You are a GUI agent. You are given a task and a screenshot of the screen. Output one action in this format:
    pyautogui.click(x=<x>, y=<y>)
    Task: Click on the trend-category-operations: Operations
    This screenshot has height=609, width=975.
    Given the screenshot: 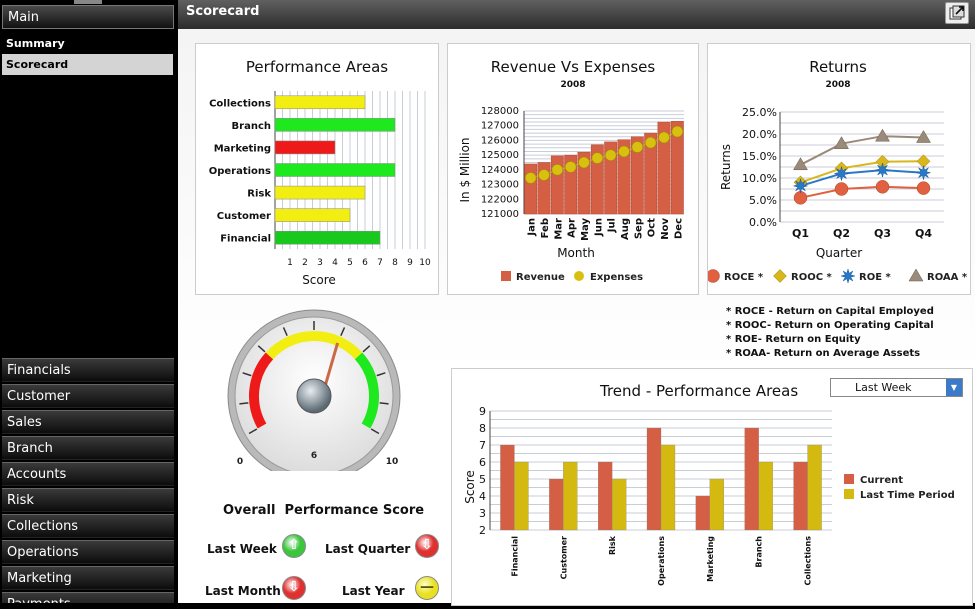 What is the action you would take?
    pyautogui.click(x=661, y=561)
    